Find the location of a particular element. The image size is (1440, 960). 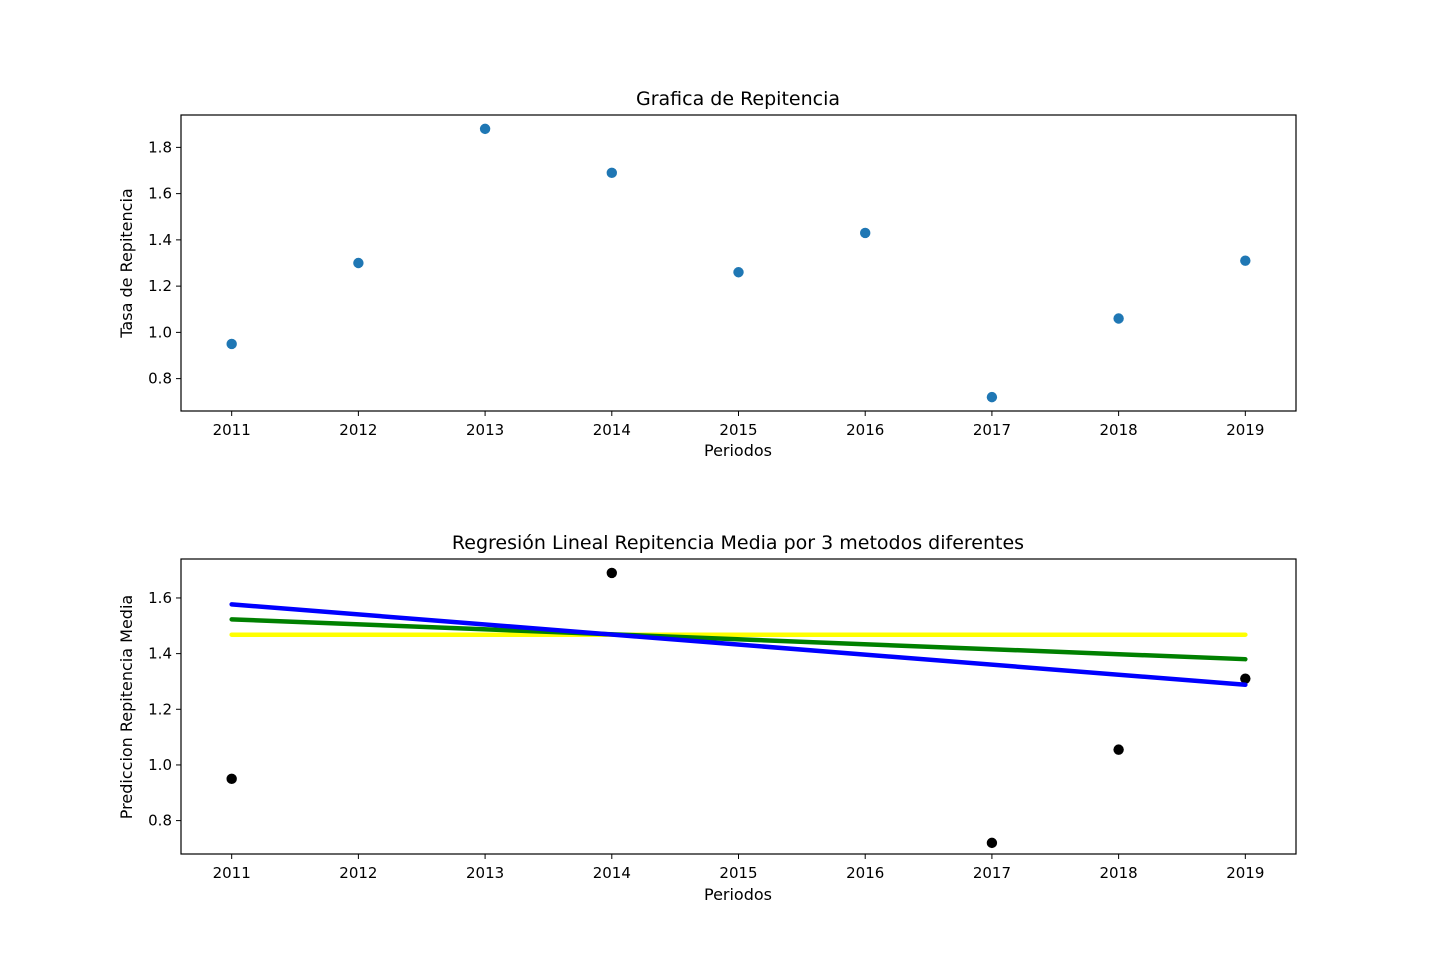

y-axis-ticks: 0.8 1.0 1.2 1.4 1.6 1.8 is located at coordinates (164, 263).